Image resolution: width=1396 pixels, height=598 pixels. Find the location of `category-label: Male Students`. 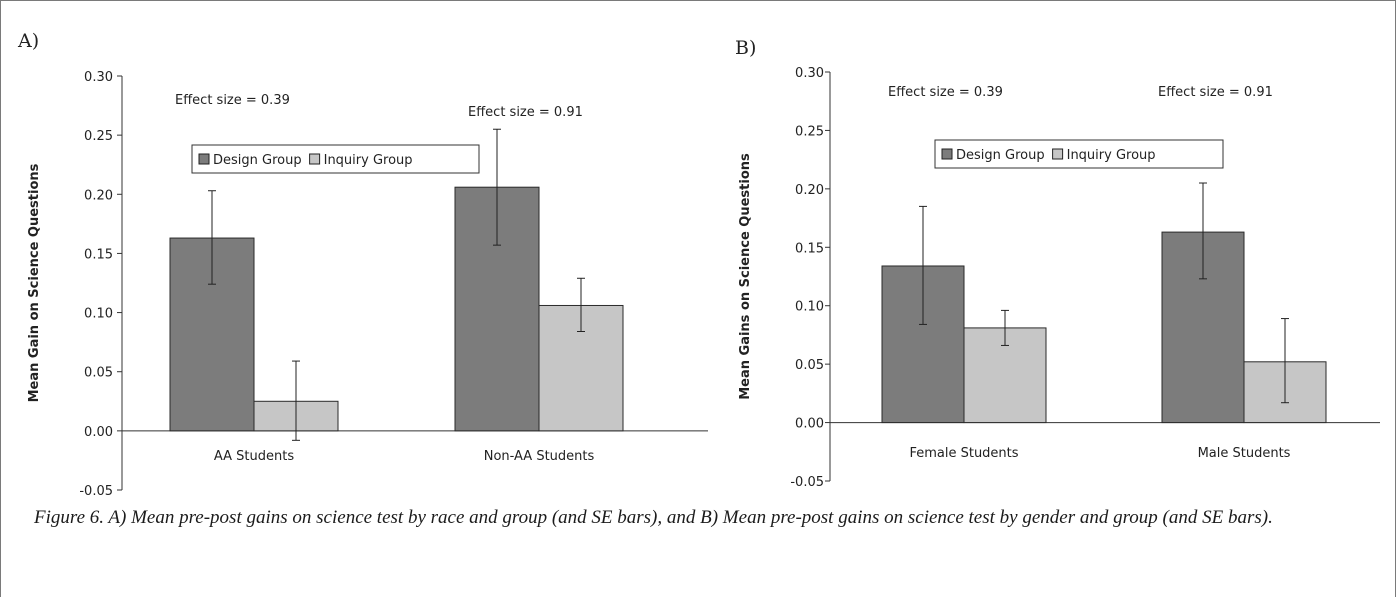

category-label: Male Students is located at coordinates (1244, 453).